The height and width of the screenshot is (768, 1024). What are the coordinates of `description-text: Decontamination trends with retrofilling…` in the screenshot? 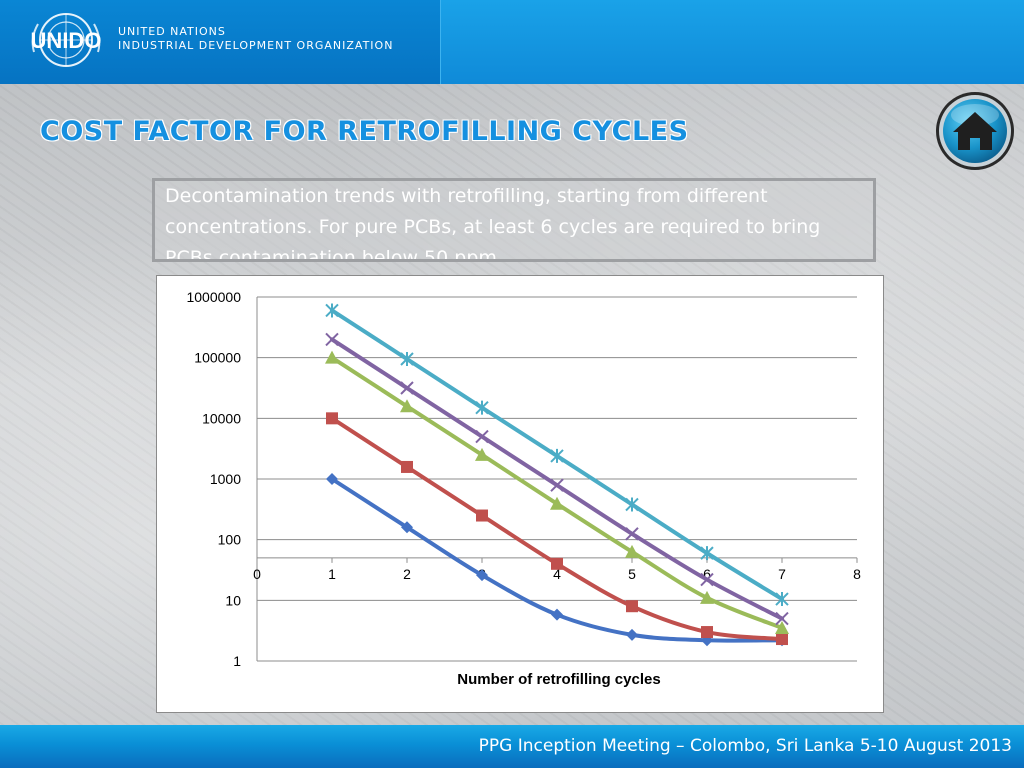 It's located at (493, 223).